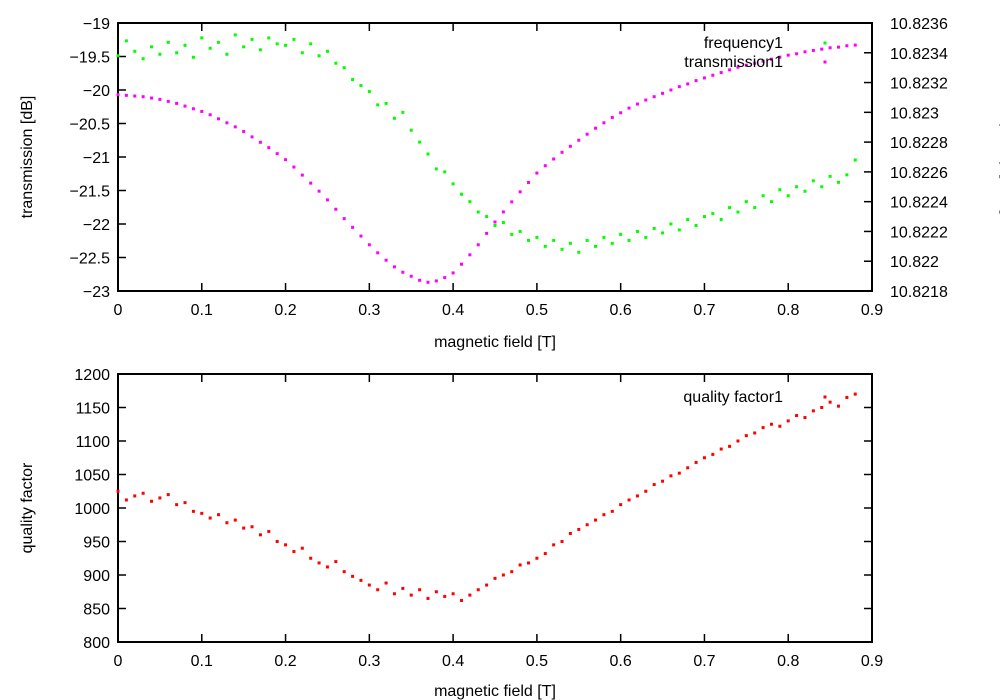 The height and width of the screenshot is (700, 1000). What do you see at coordinates (919, 203) in the screenshot?
I see `y2-tick-label: 10.8224` at bounding box center [919, 203].